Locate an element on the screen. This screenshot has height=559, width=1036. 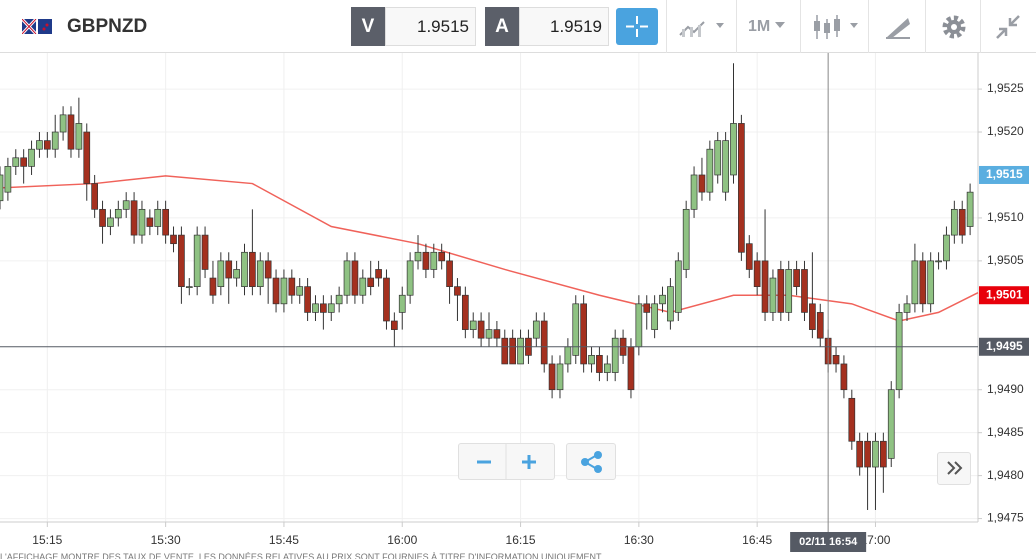
timeframe-button: 1M is located at coordinates (759, 26).